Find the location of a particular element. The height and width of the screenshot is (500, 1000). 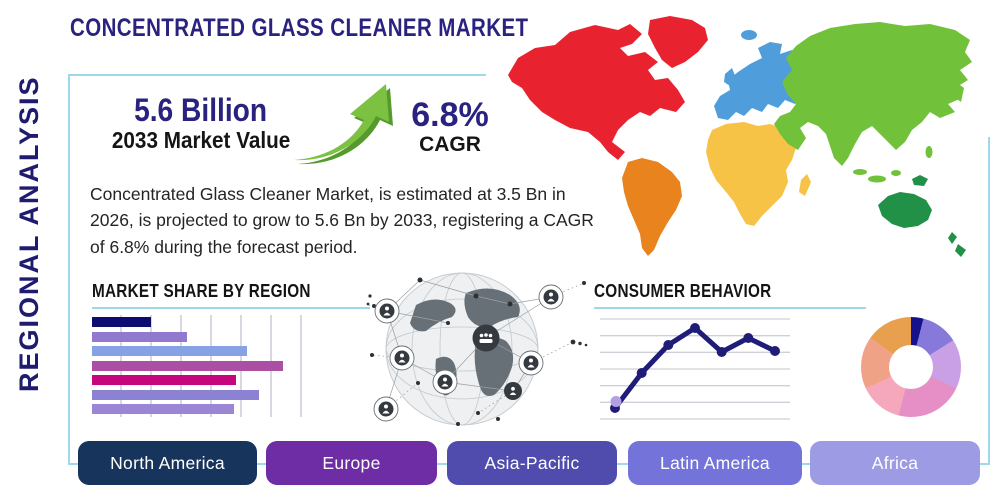

cagr-stat: 6.8% CAGR is located at coordinates (450, 126).